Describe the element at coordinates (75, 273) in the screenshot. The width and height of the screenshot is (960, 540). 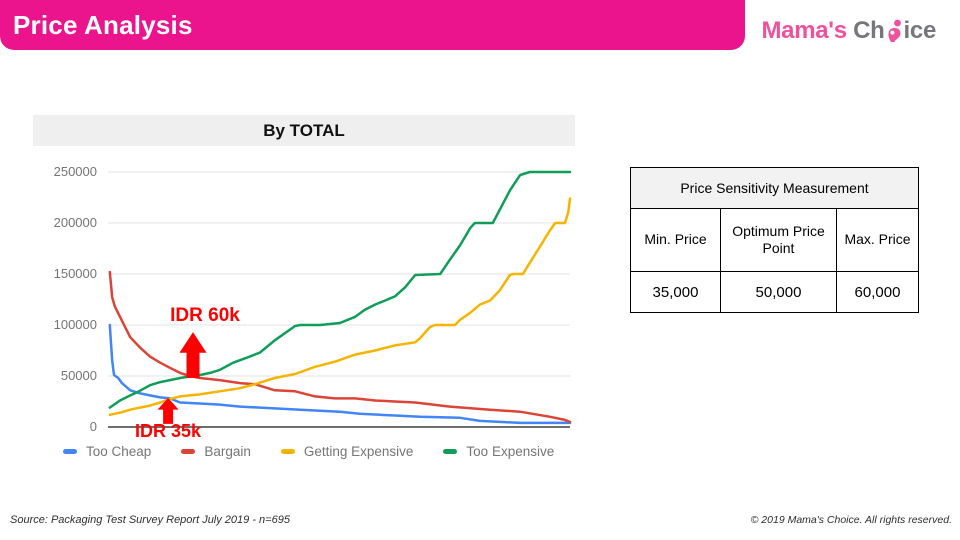
I see `y-axis-tick-label: 150000` at that location.